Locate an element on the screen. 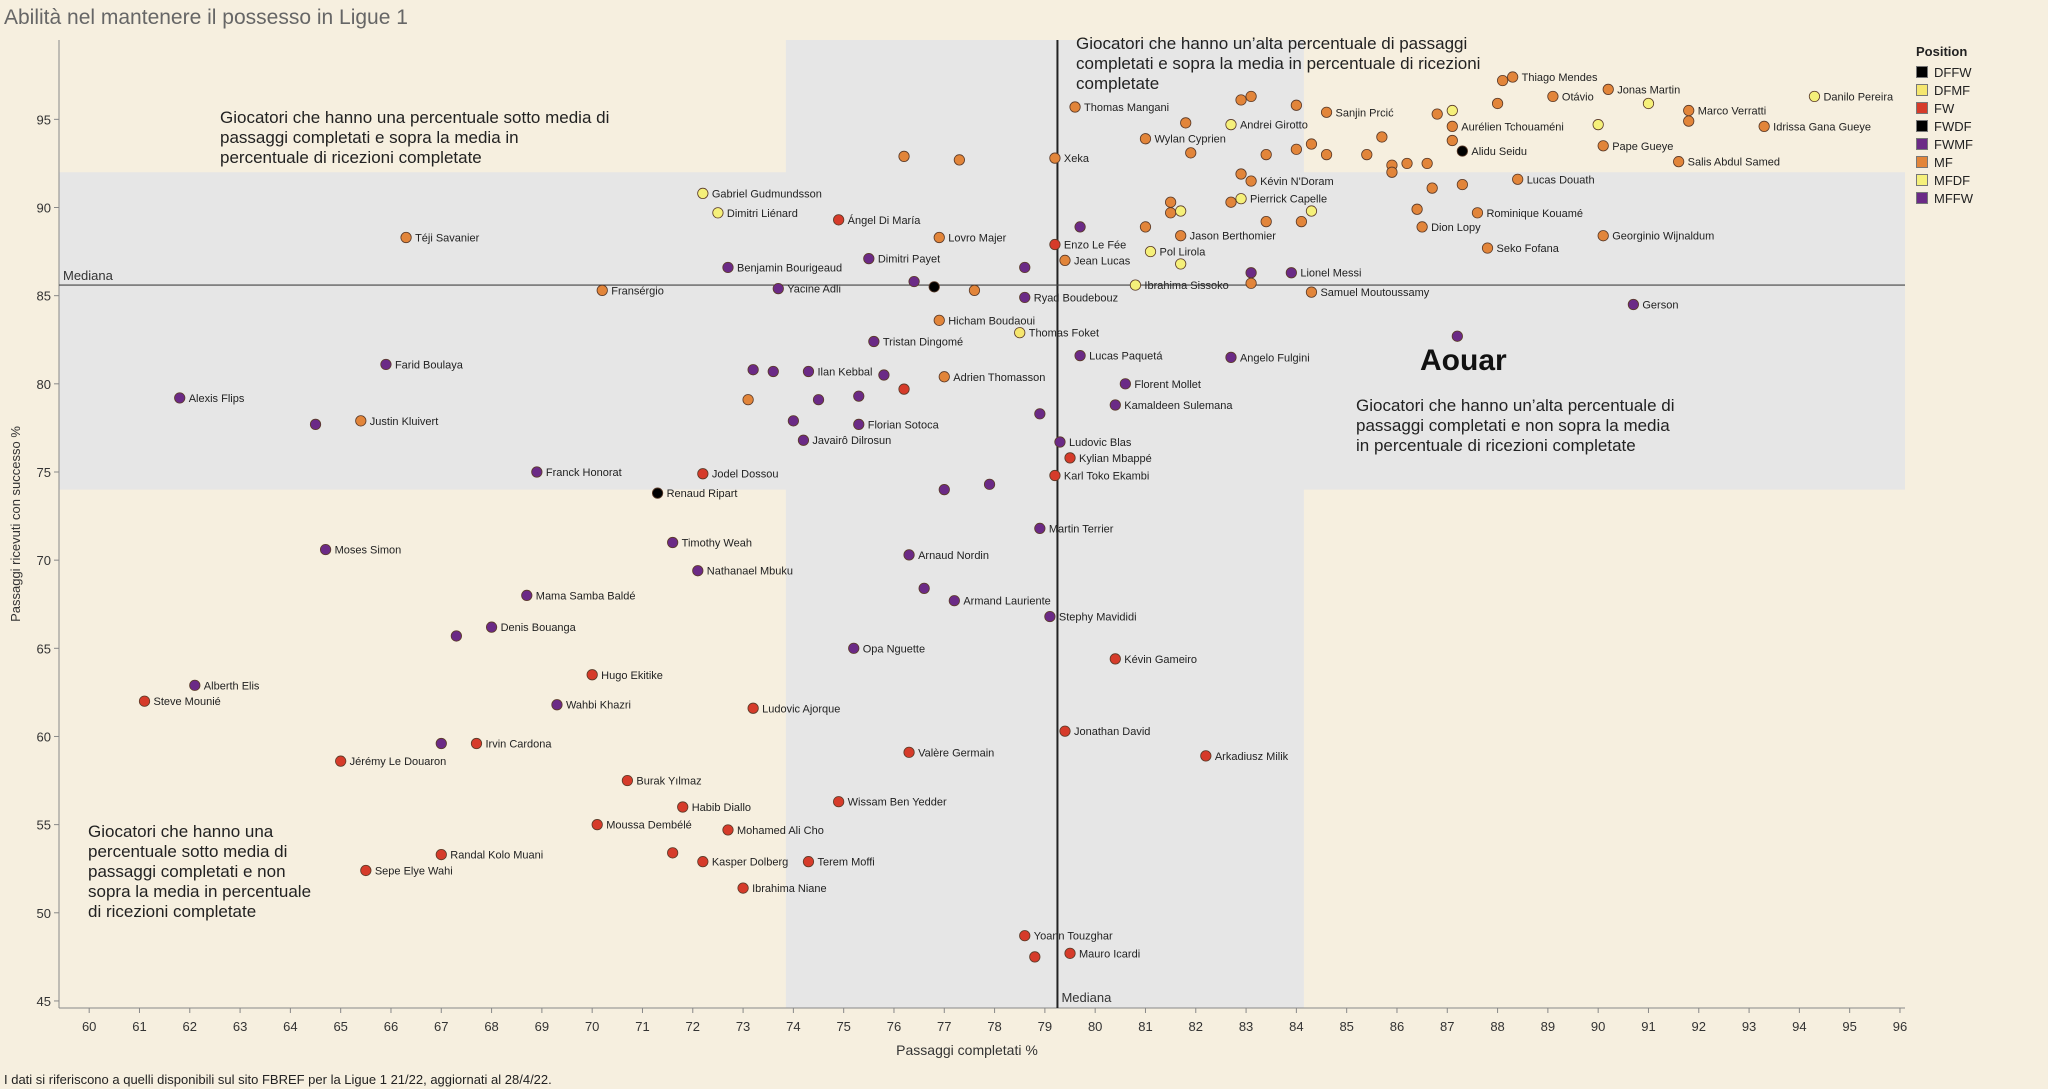  point-label: Mauro Icardi is located at coordinates (1109, 954).